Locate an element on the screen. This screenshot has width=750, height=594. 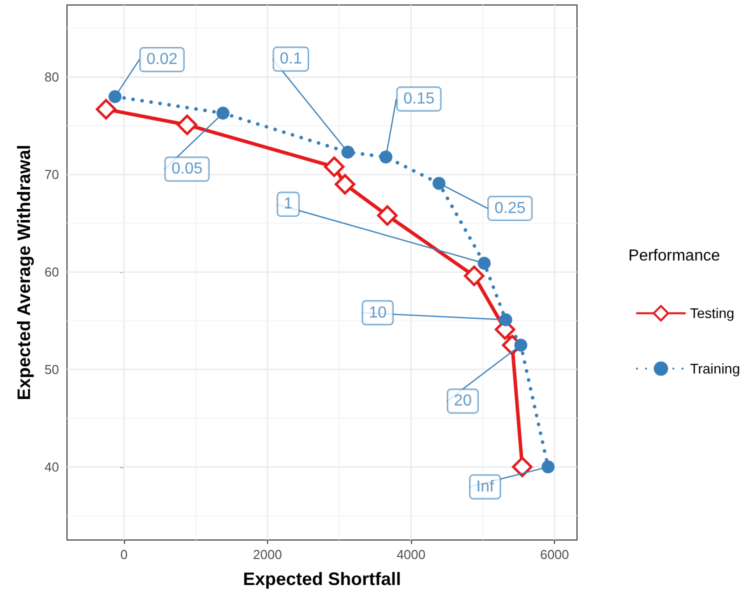
y-tick-label: 80 is located at coordinates (51, 77).